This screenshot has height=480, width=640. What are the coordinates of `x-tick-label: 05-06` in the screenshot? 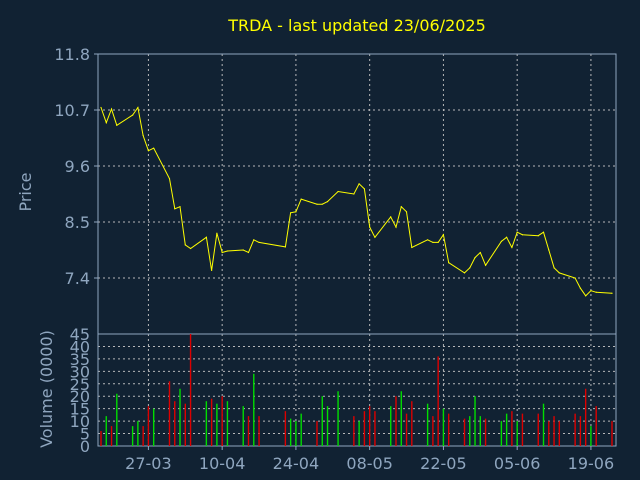 It's located at (517, 463).